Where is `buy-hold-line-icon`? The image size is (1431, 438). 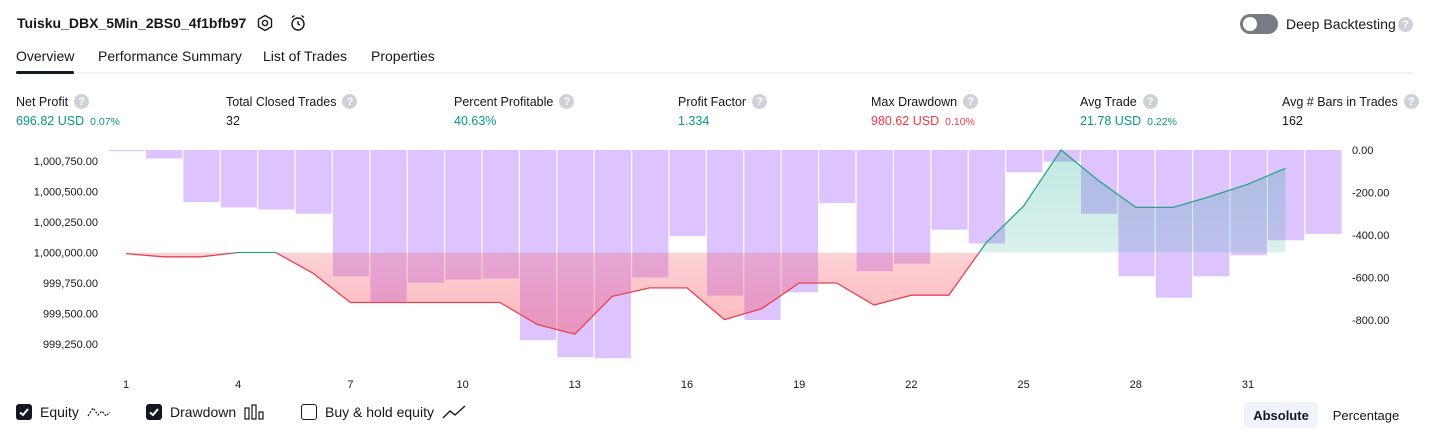
buy-hold-line-icon is located at coordinates (454, 412).